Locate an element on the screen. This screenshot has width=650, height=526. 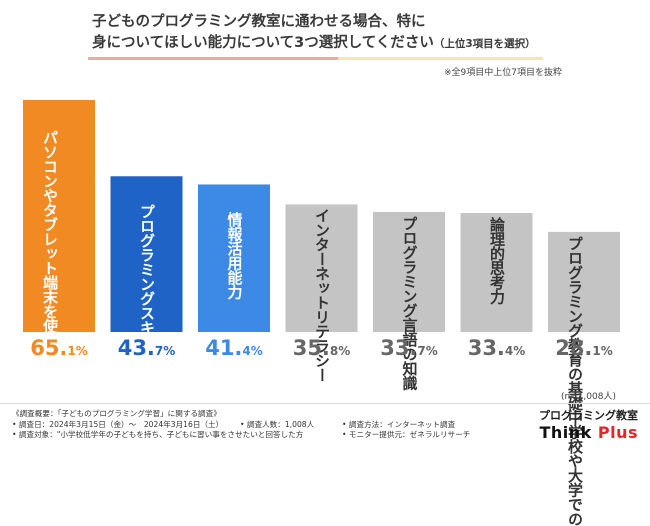
bar-label-2: プログラミングスキル is located at coordinates (146, 276).